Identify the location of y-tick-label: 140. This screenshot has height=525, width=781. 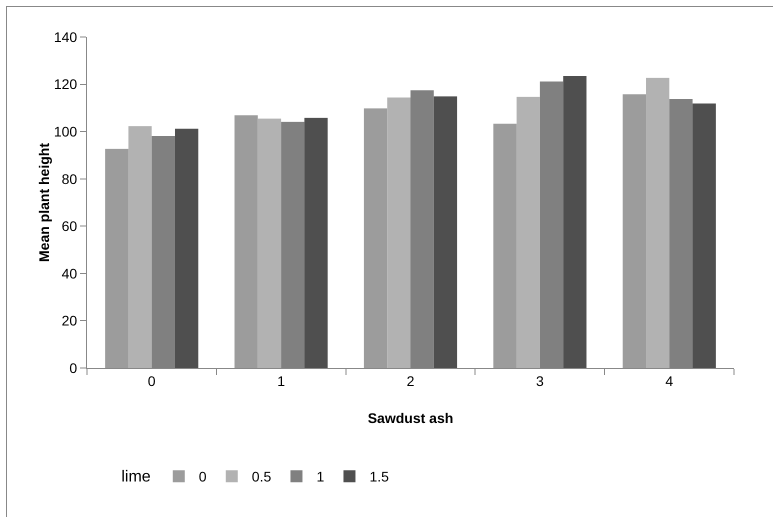
(66, 36).